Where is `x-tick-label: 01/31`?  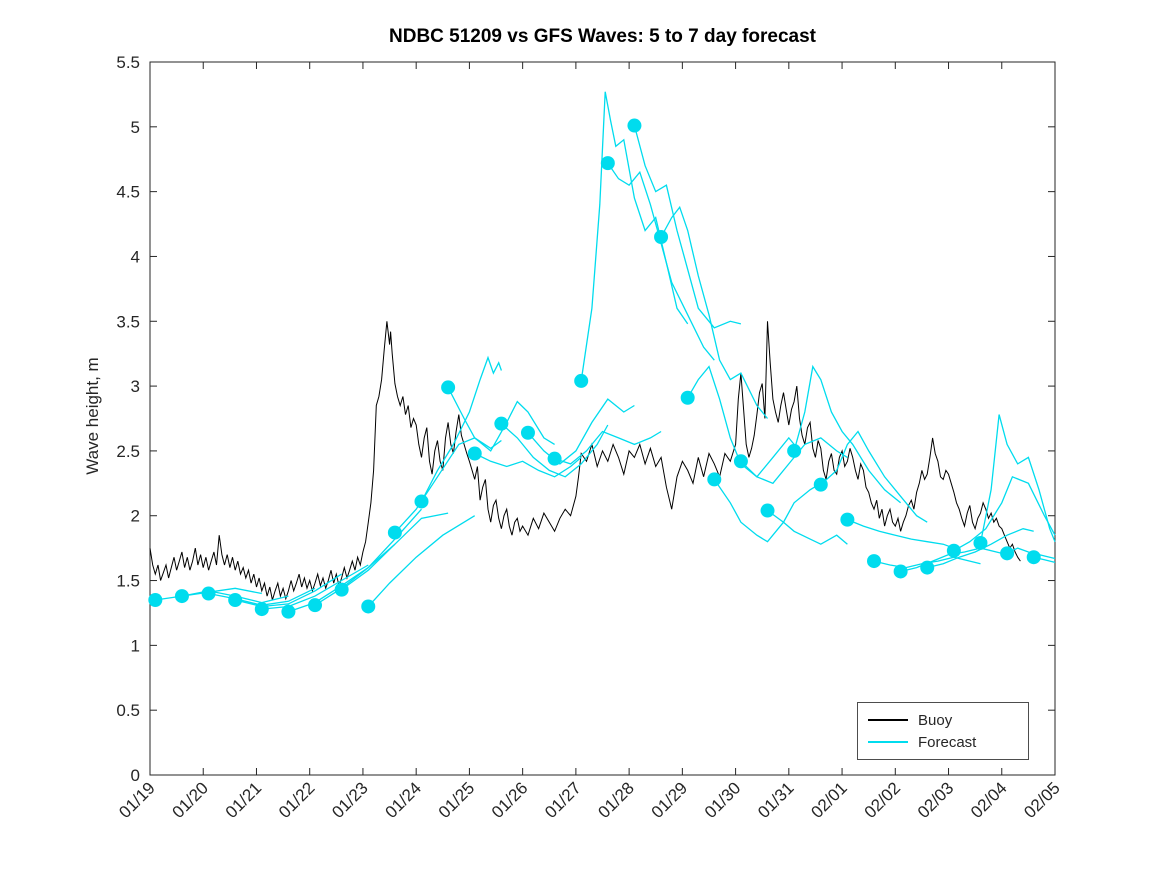 x-tick-label: 01/31 is located at coordinates (776, 800).